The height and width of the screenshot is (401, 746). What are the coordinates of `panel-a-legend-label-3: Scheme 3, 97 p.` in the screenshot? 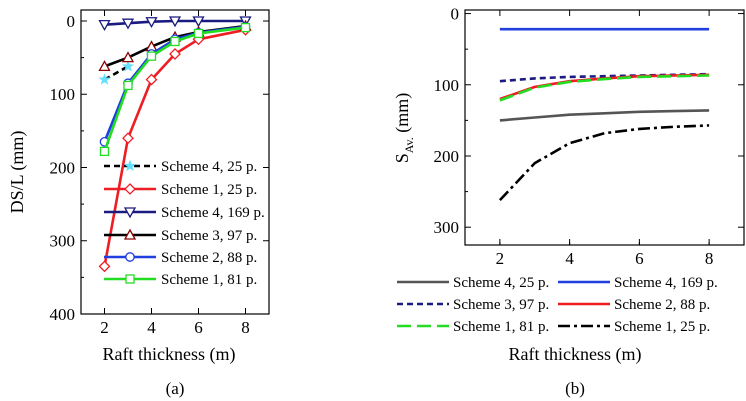 It's located at (209, 236).